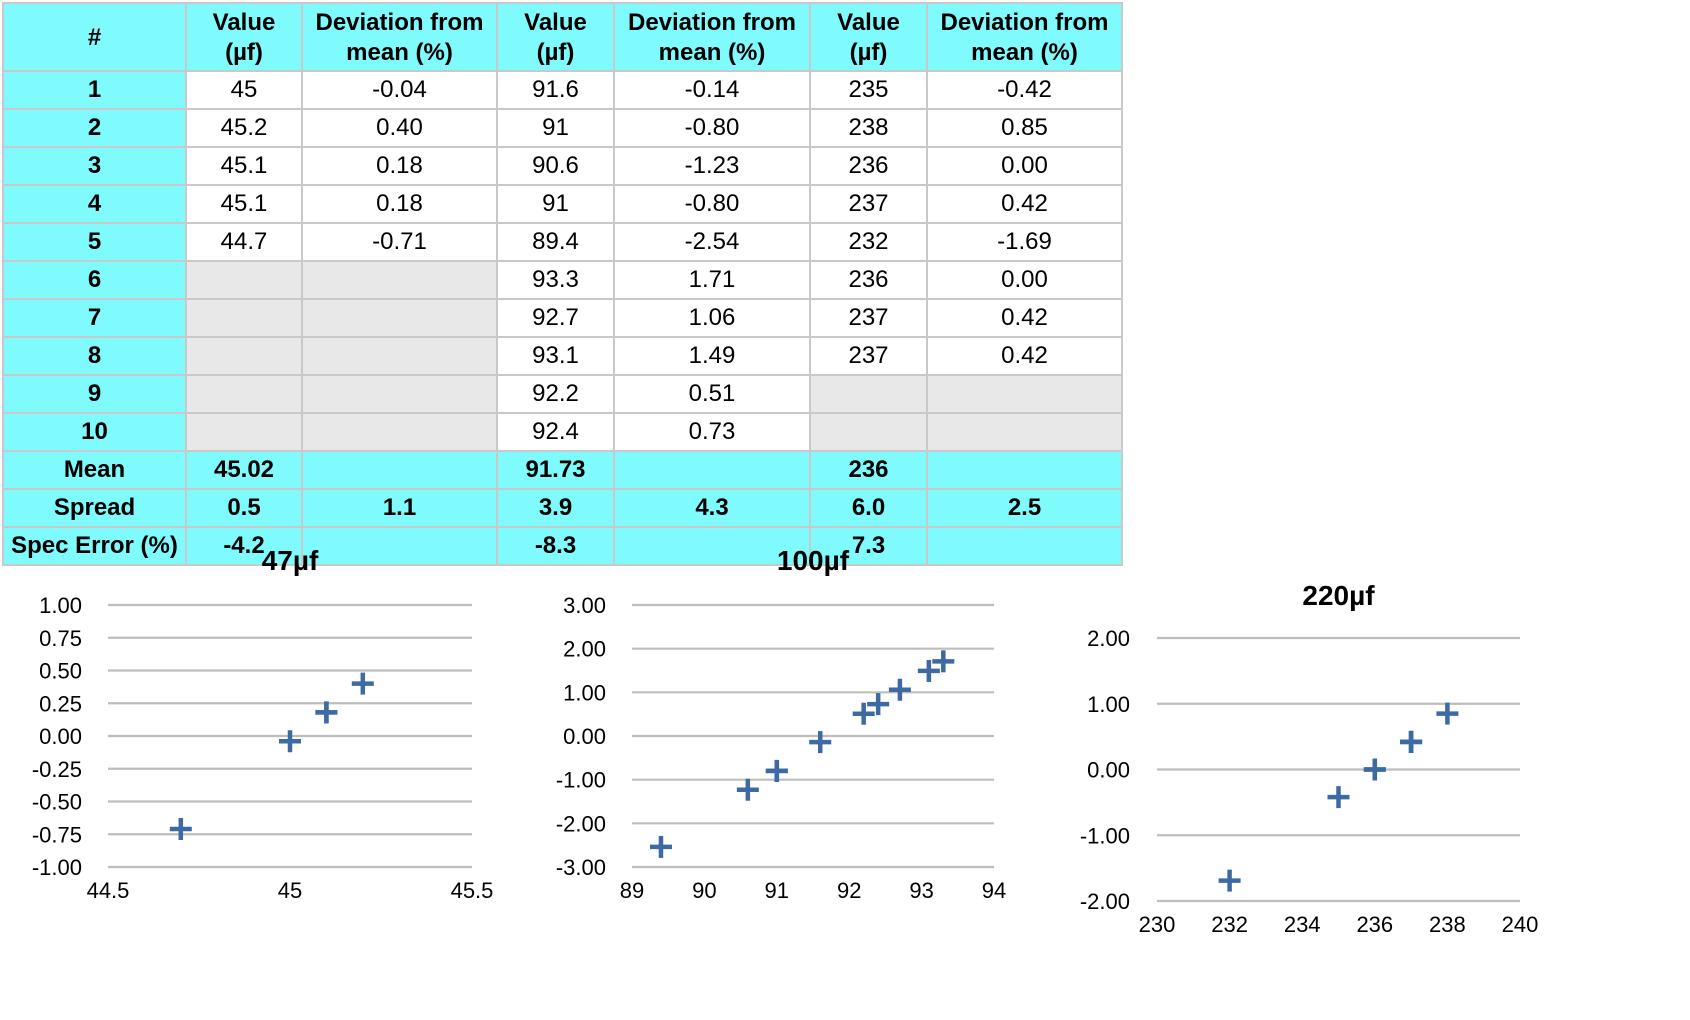 The image size is (1690, 1020). Describe the element at coordinates (868, 90) in the screenshot. I see `table-cell: 235` at that location.